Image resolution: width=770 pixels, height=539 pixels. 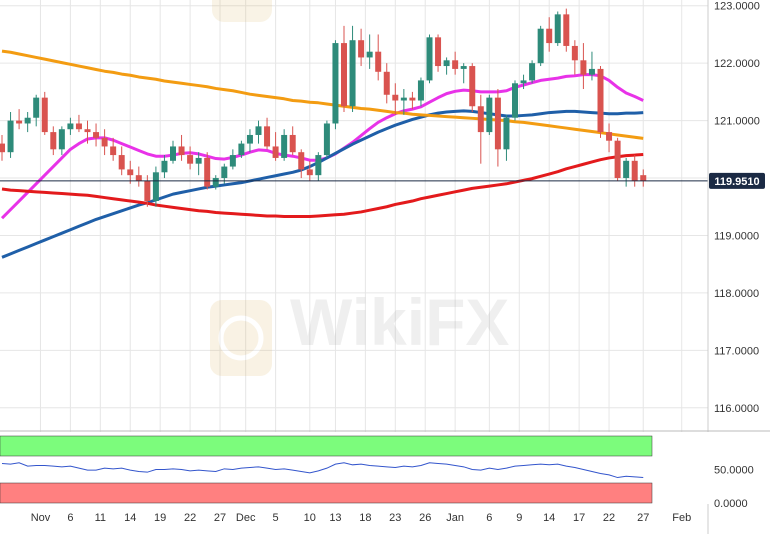 I want to click on x-tick-label: 10, so click(x=310, y=518).